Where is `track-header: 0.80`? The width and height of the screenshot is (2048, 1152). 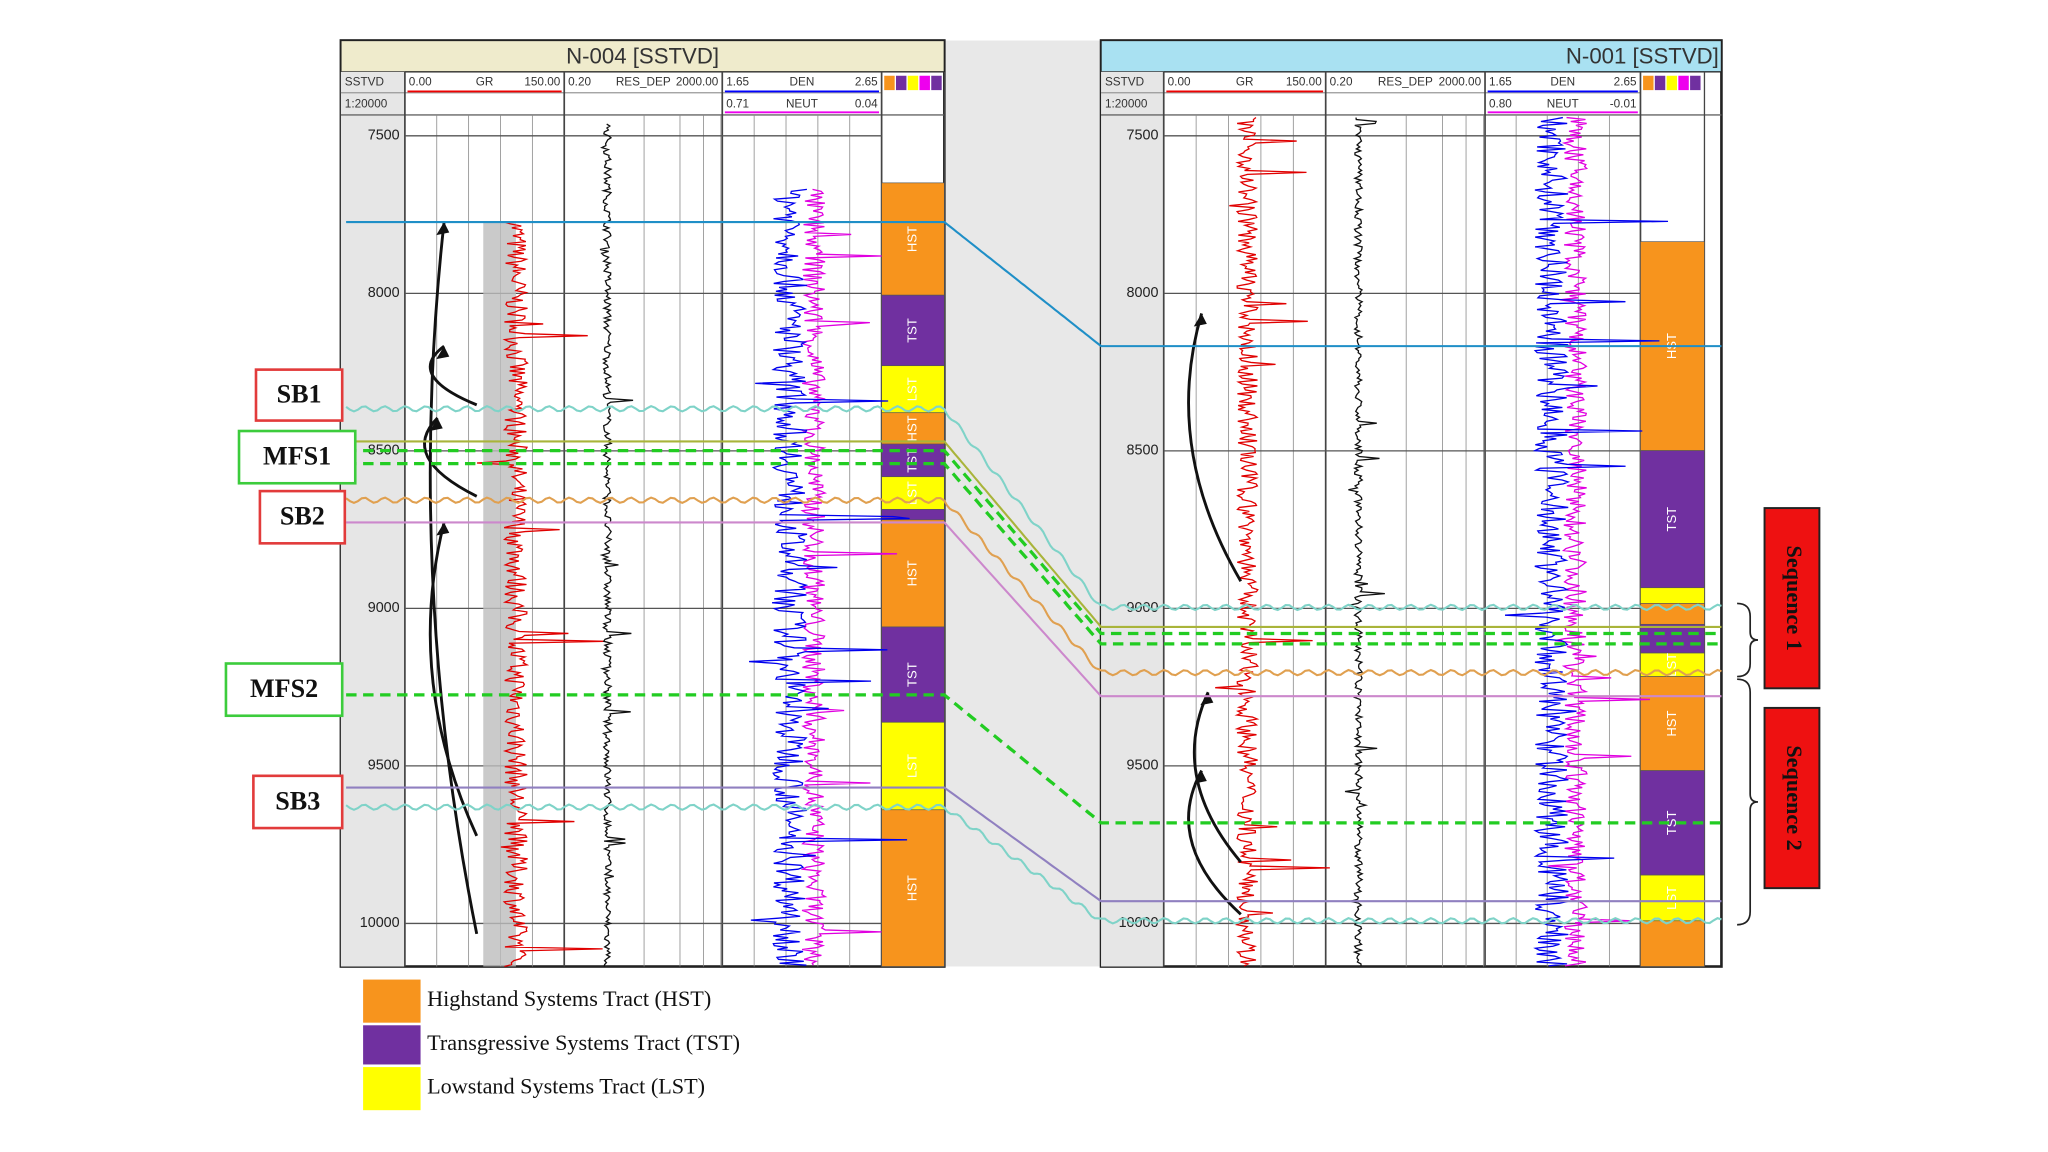
track-header: 0.80 is located at coordinates (1500, 104).